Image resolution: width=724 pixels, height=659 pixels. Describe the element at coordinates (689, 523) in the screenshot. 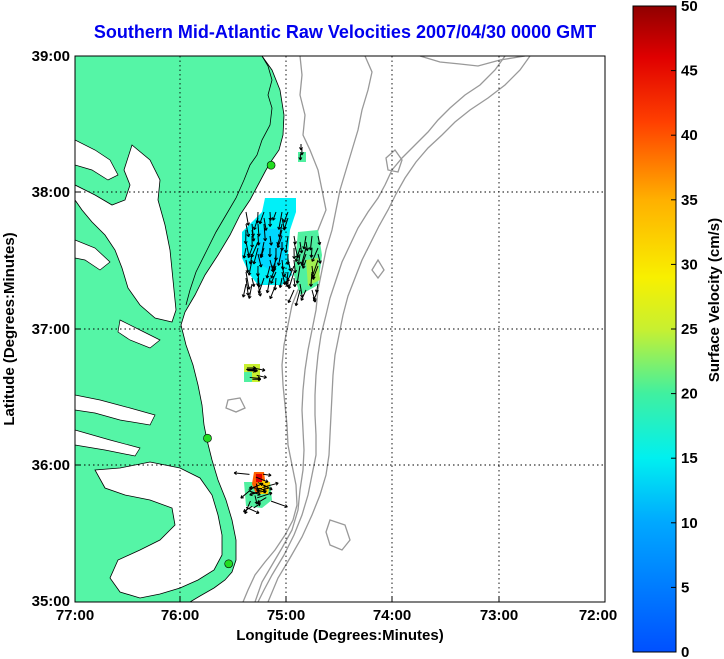

I see `colorbar-tick: 10` at that location.